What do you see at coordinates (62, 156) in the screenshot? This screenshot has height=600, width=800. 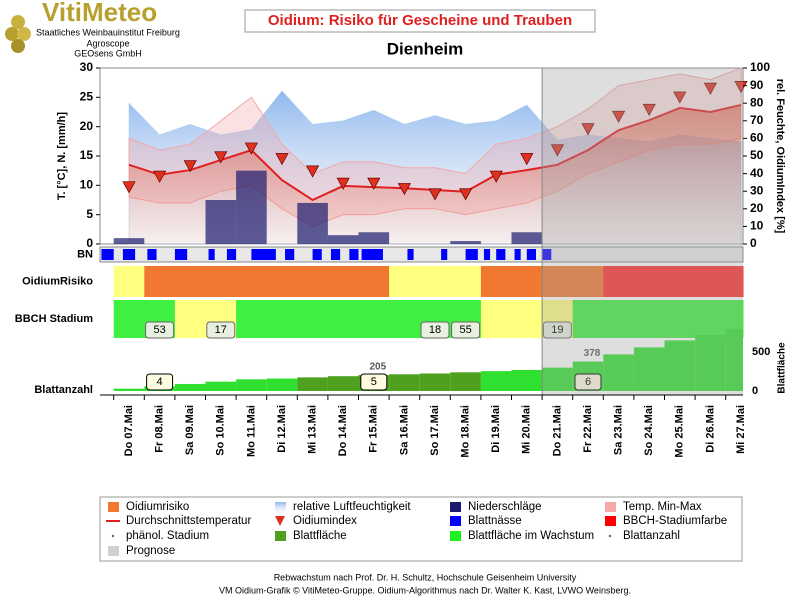 I see `y-axis-label: T. [°C], N. [mm/h]` at bounding box center [62, 156].